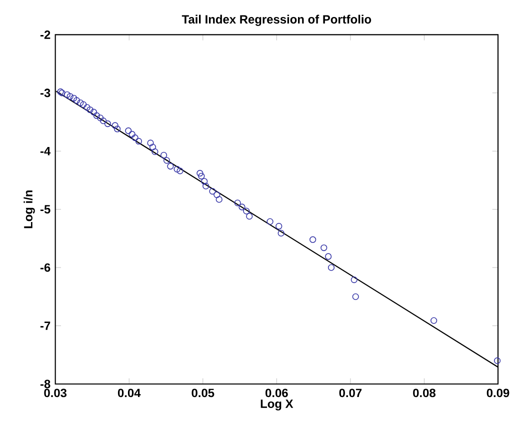  I want to click on x-axis-title: Log X, so click(277, 405).